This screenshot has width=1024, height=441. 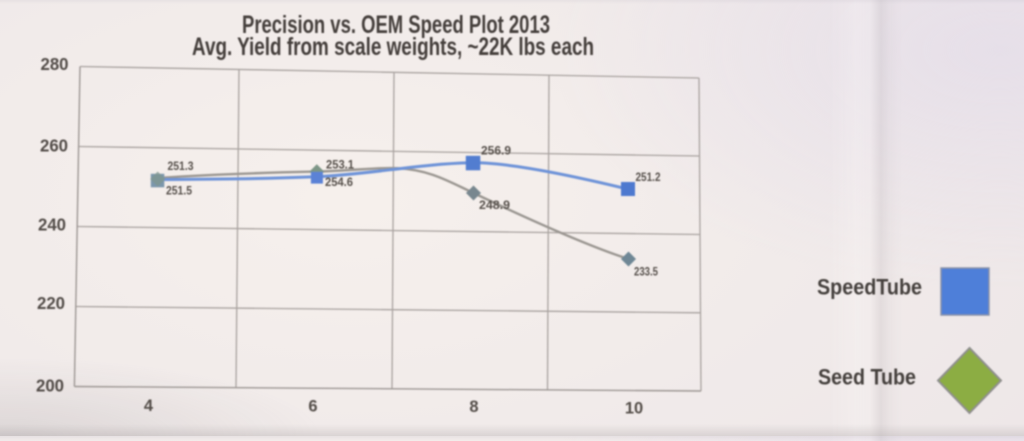 I want to click on svg-text: 251.2, so click(x=648, y=178).